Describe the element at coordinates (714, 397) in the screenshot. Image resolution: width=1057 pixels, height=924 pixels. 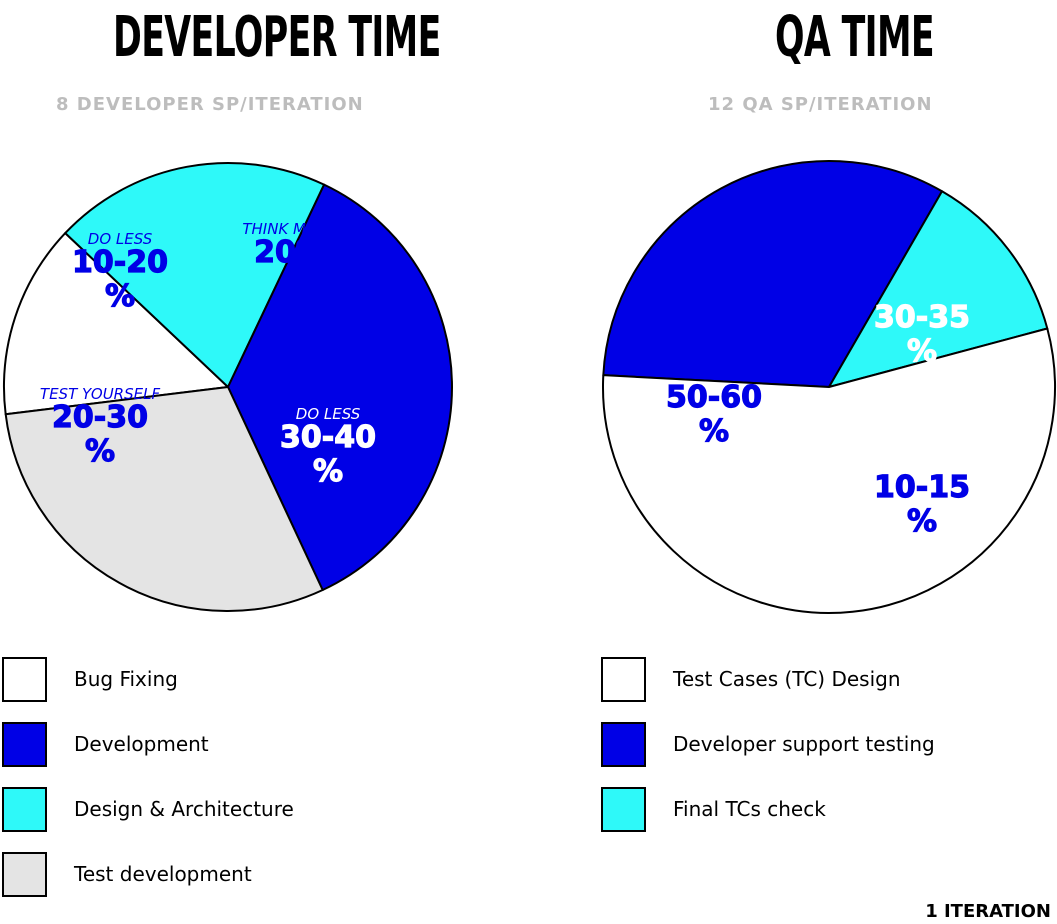
I see `slice-value-test-cases-tc-design: 50-60` at that location.